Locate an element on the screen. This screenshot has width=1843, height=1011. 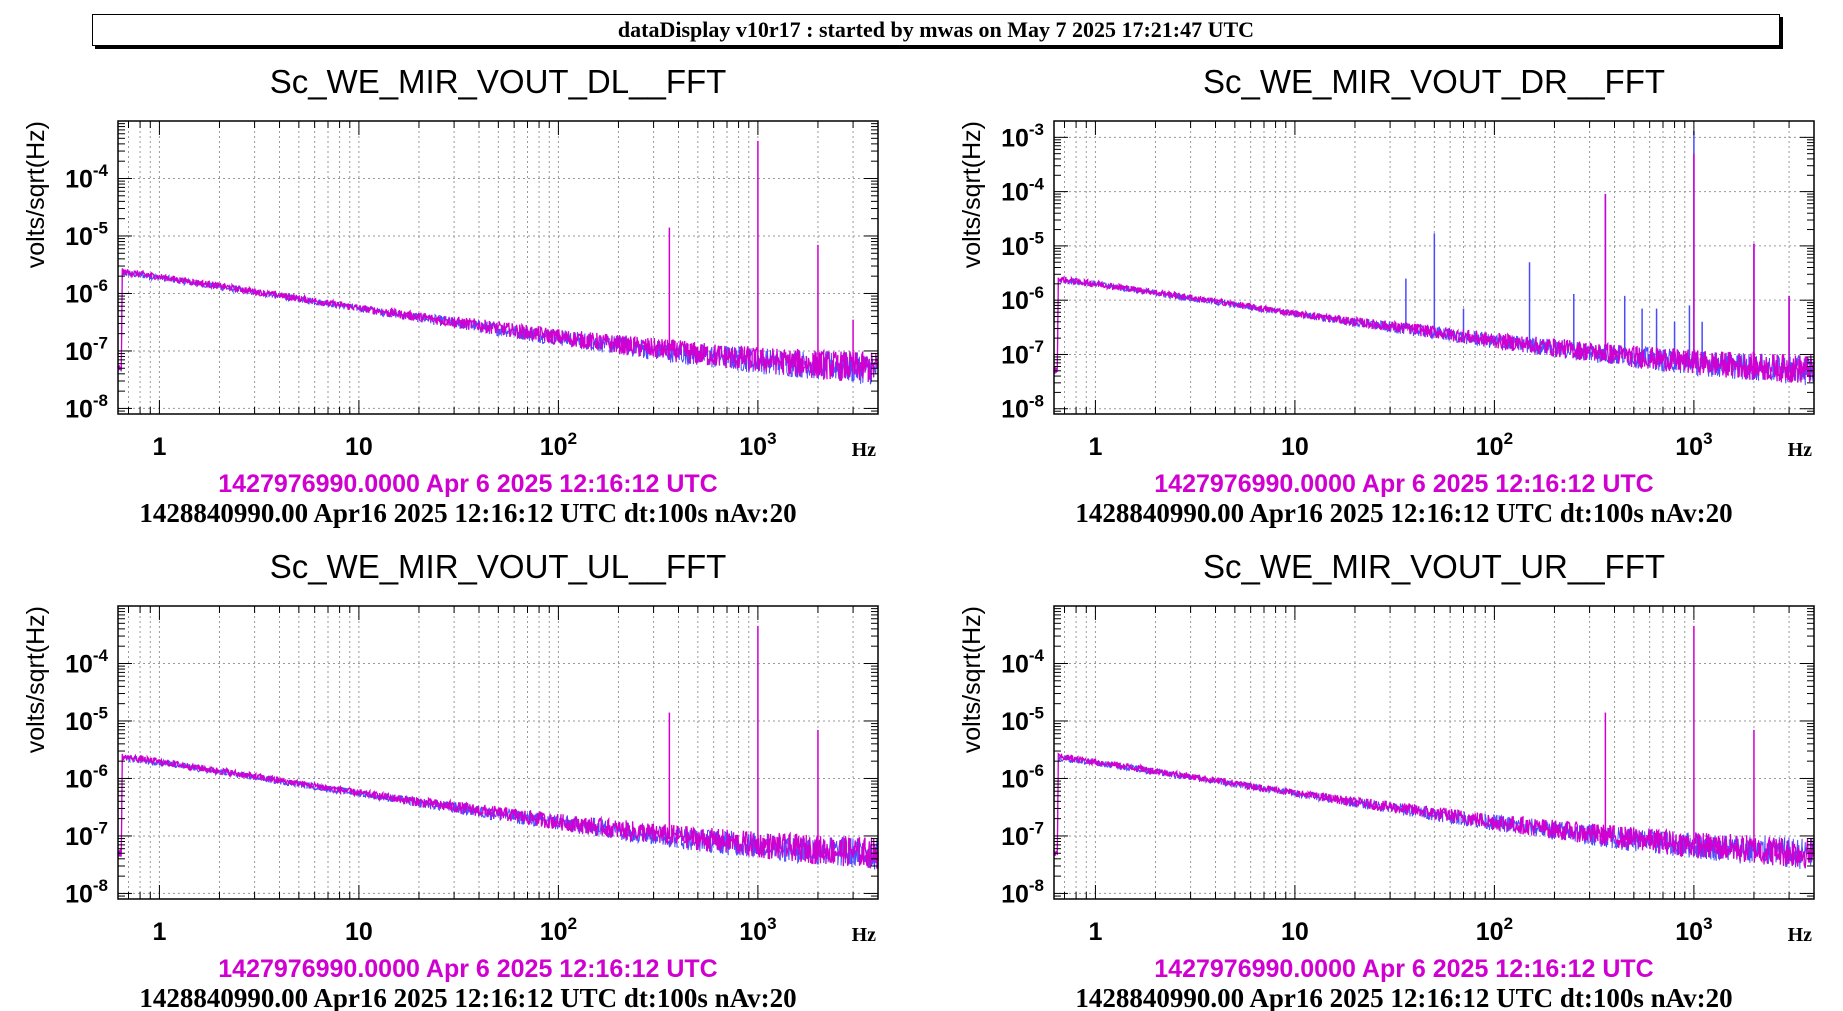
chart-title: Sc_WE_MIR_VOUT_DR__FFT is located at coordinates (1434, 81).